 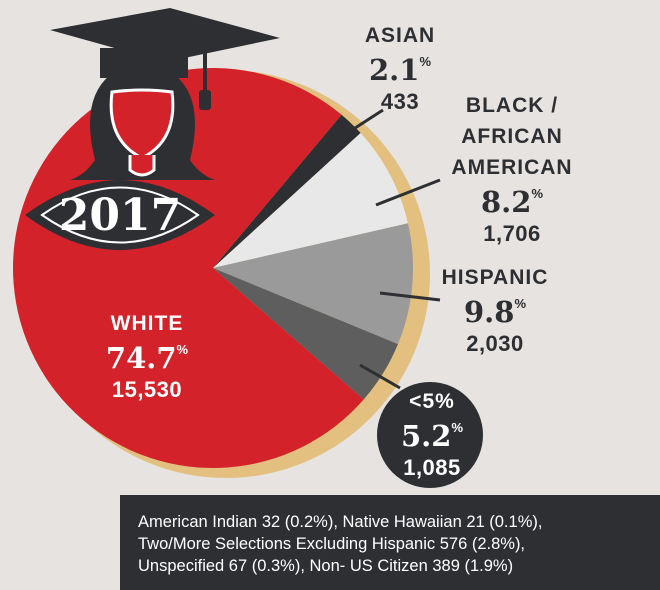 What do you see at coordinates (426, 436) in the screenshot?
I see `percent-label: 5.2` at bounding box center [426, 436].